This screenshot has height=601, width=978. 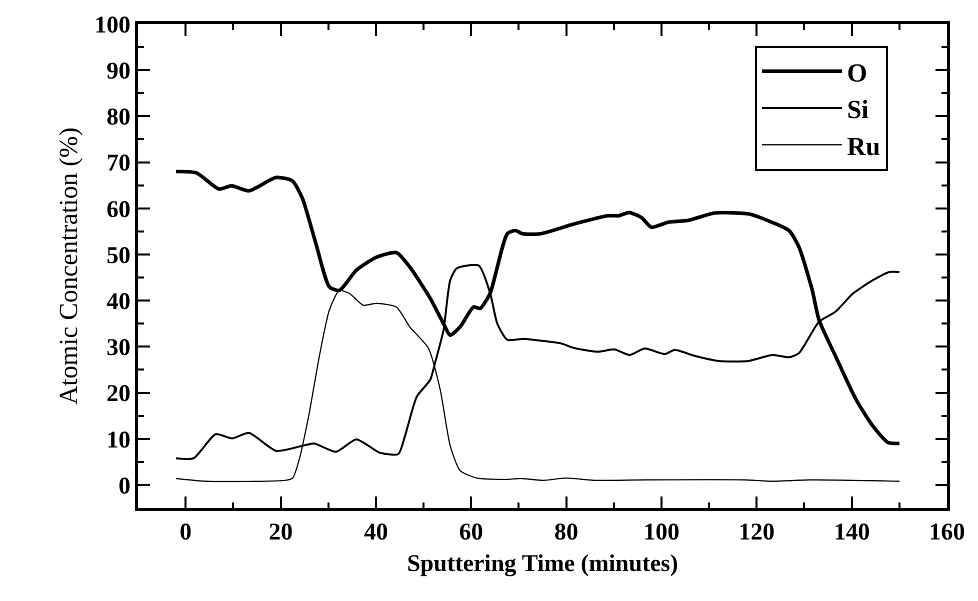 What do you see at coordinates (118, 163) in the screenshot?
I see `y-tick-label: 70` at bounding box center [118, 163].